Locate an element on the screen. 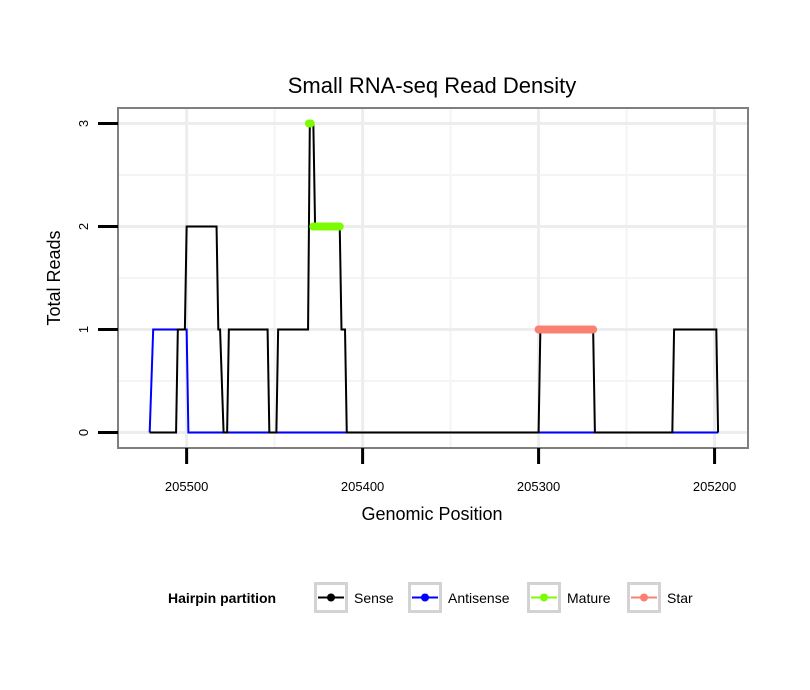 The image size is (810, 690). legend-entry-antisense: Antisense is located at coordinates (459, 597).